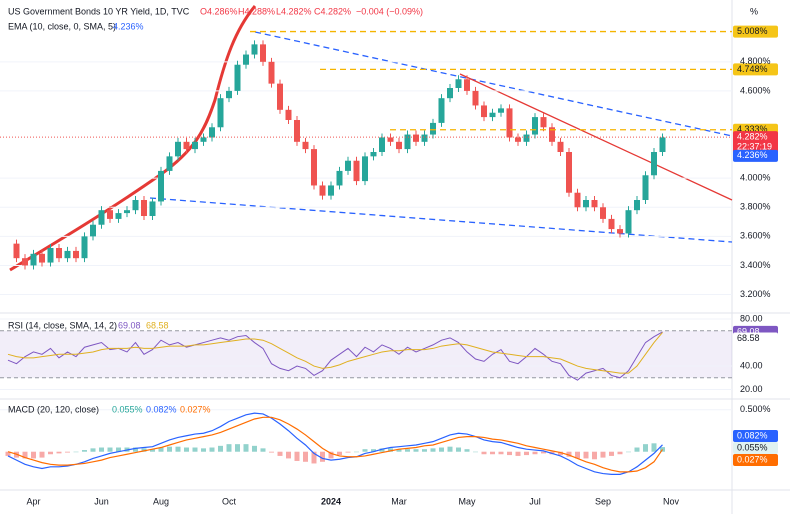 Image resolution: width=790 pixels, height=514 pixels. Describe the element at coordinates (755, 236) in the screenshot. I see `y-tick-label: 3.600%` at that location.